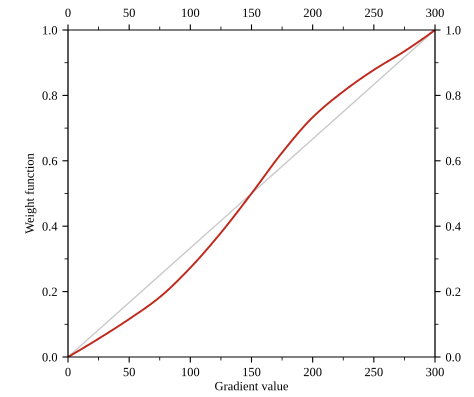 The height and width of the screenshot is (397, 474). I want to click on y-tick-label: 0.2, so click(49, 292).